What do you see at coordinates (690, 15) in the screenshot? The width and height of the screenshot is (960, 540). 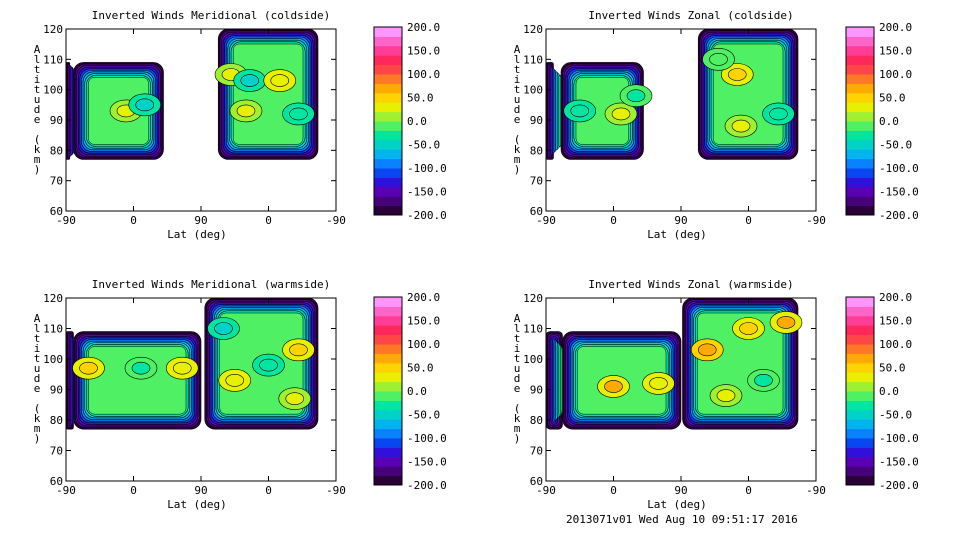 I see `panel-title: Inverted Winds Zonal (coldside)` at bounding box center [690, 15].